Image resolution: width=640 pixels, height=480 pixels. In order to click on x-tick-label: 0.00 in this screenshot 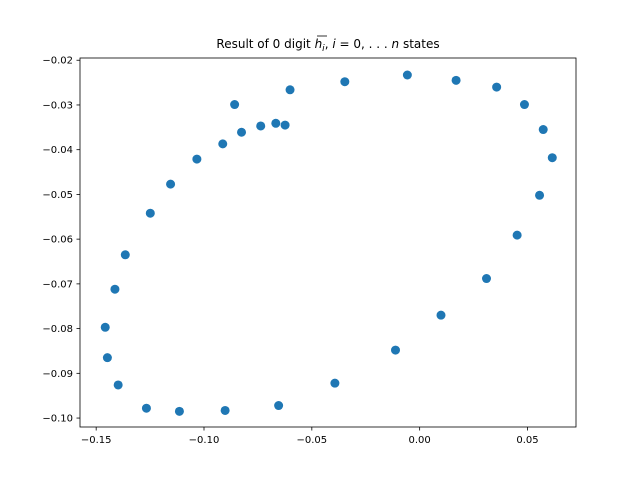, I will do `click(420, 440)`.